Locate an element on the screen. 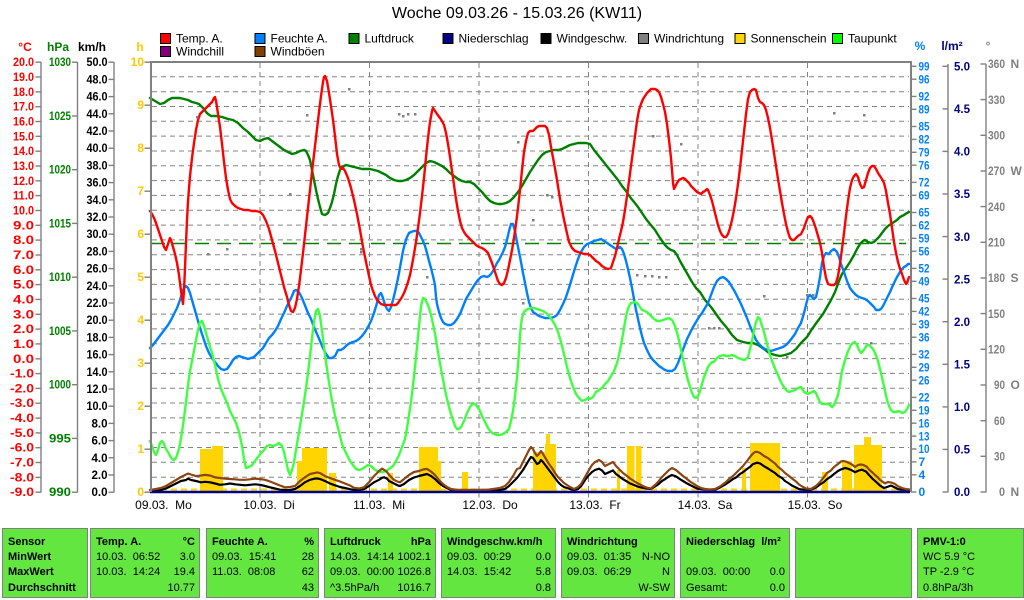 This screenshot has width=1024, height=600. svg-text: 38.0 is located at coordinates (97, 165).